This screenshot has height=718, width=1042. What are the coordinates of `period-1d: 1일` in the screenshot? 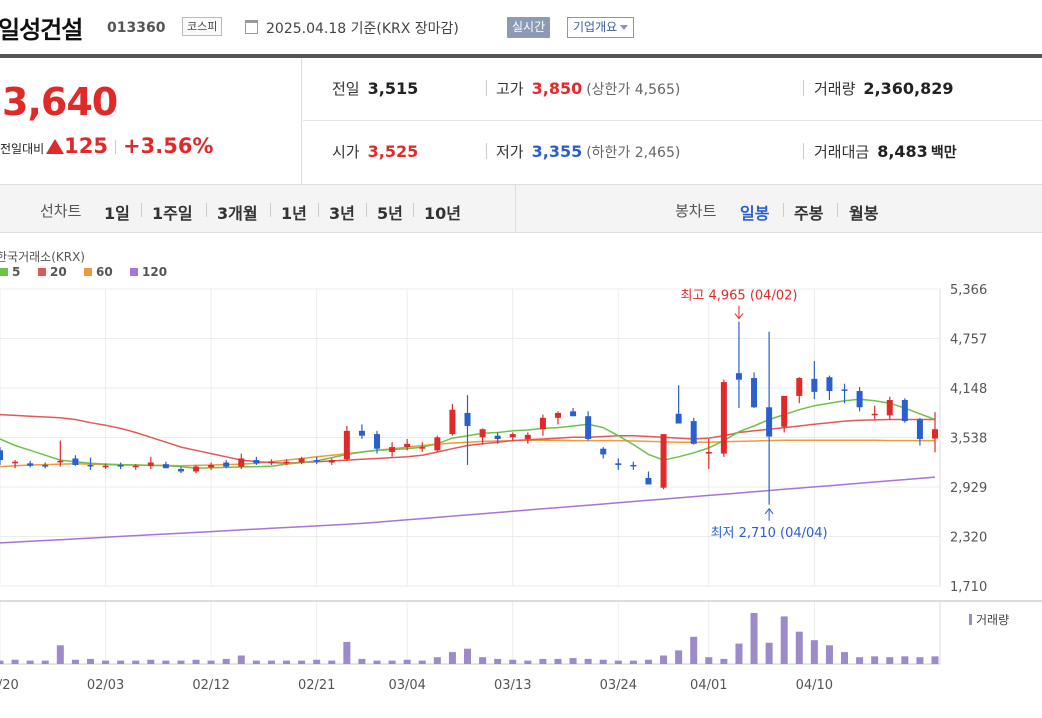 It's located at (117, 213).